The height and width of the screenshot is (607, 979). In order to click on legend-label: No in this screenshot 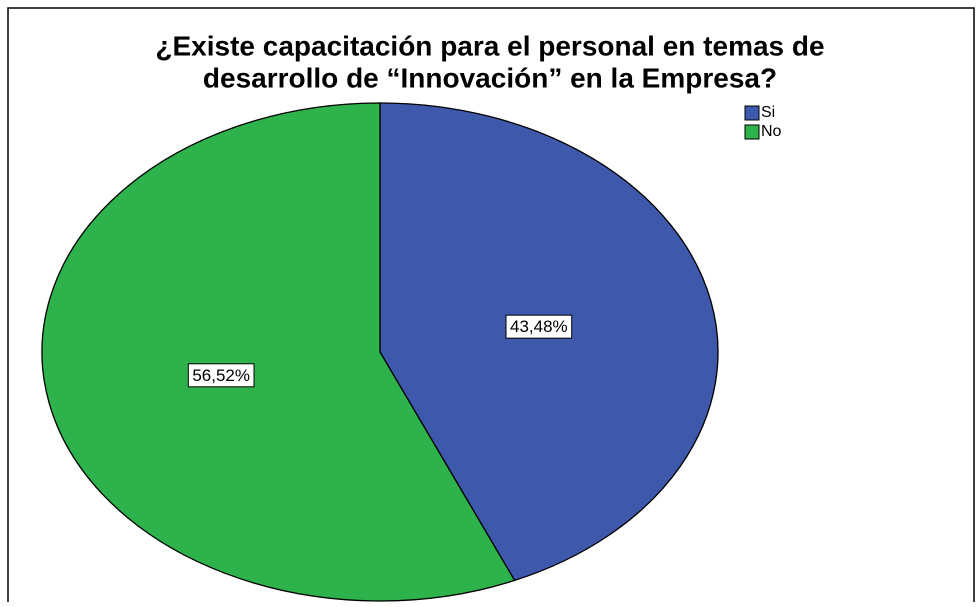, I will do `click(771, 131)`.